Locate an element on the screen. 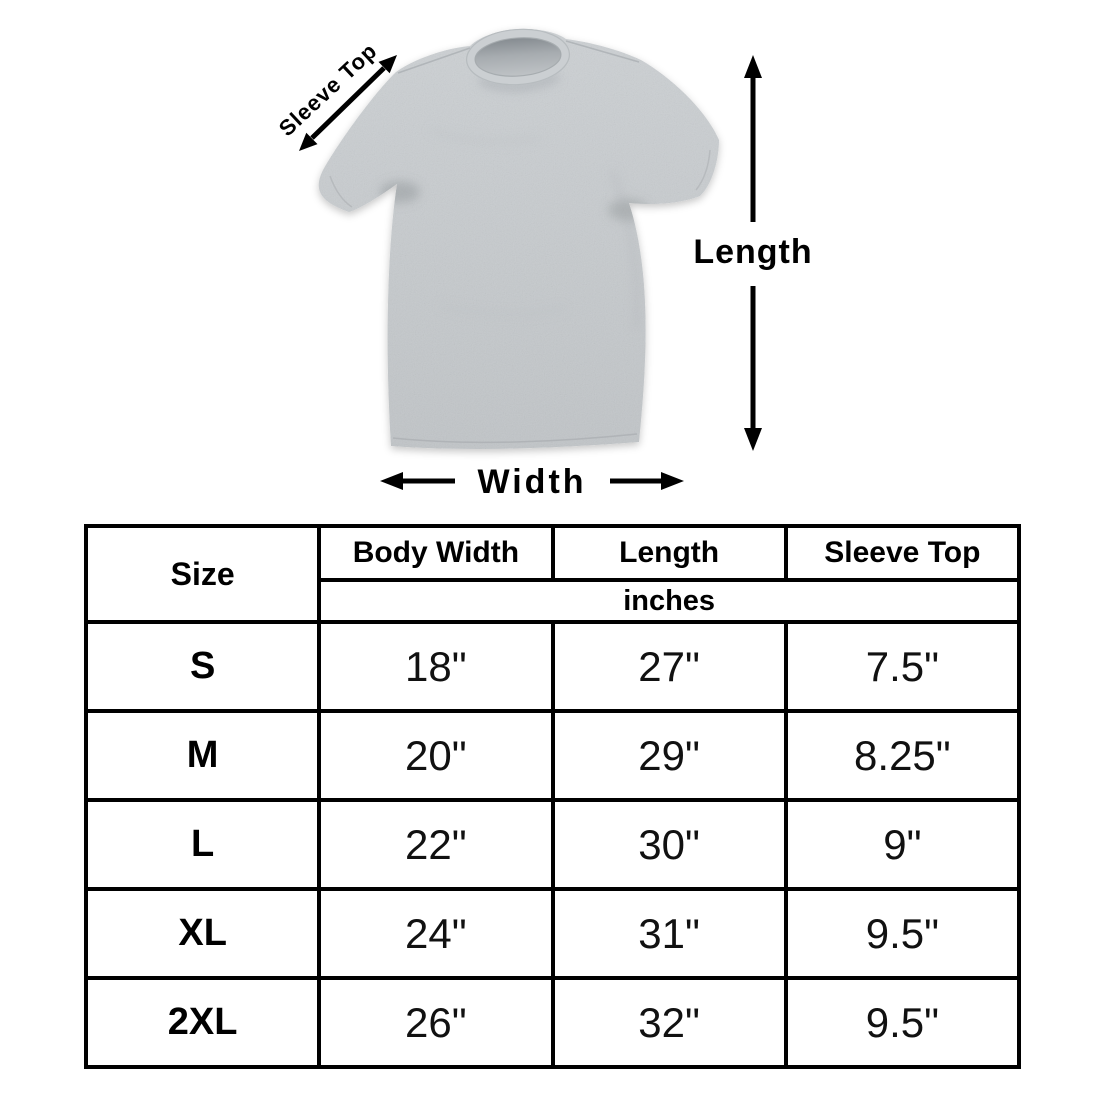 Image resolution: width=1100 pixels, height=1100 pixels. body-width-cell: 24" is located at coordinates (436, 933).